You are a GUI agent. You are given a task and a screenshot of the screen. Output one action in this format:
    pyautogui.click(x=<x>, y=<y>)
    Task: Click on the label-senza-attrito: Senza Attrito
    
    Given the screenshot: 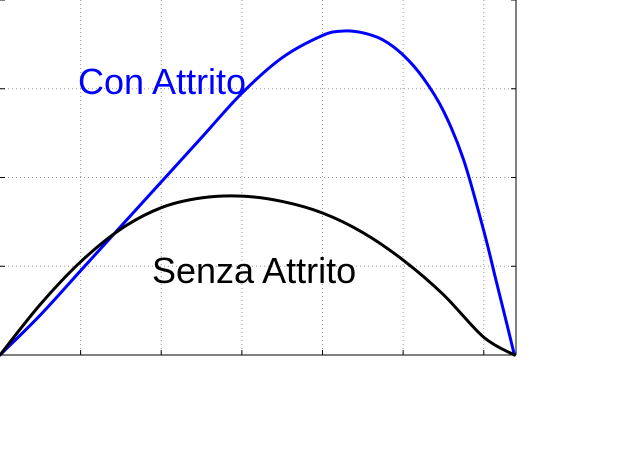 What is the action you would take?
    pyautogui.click(x=254, y=270)
    